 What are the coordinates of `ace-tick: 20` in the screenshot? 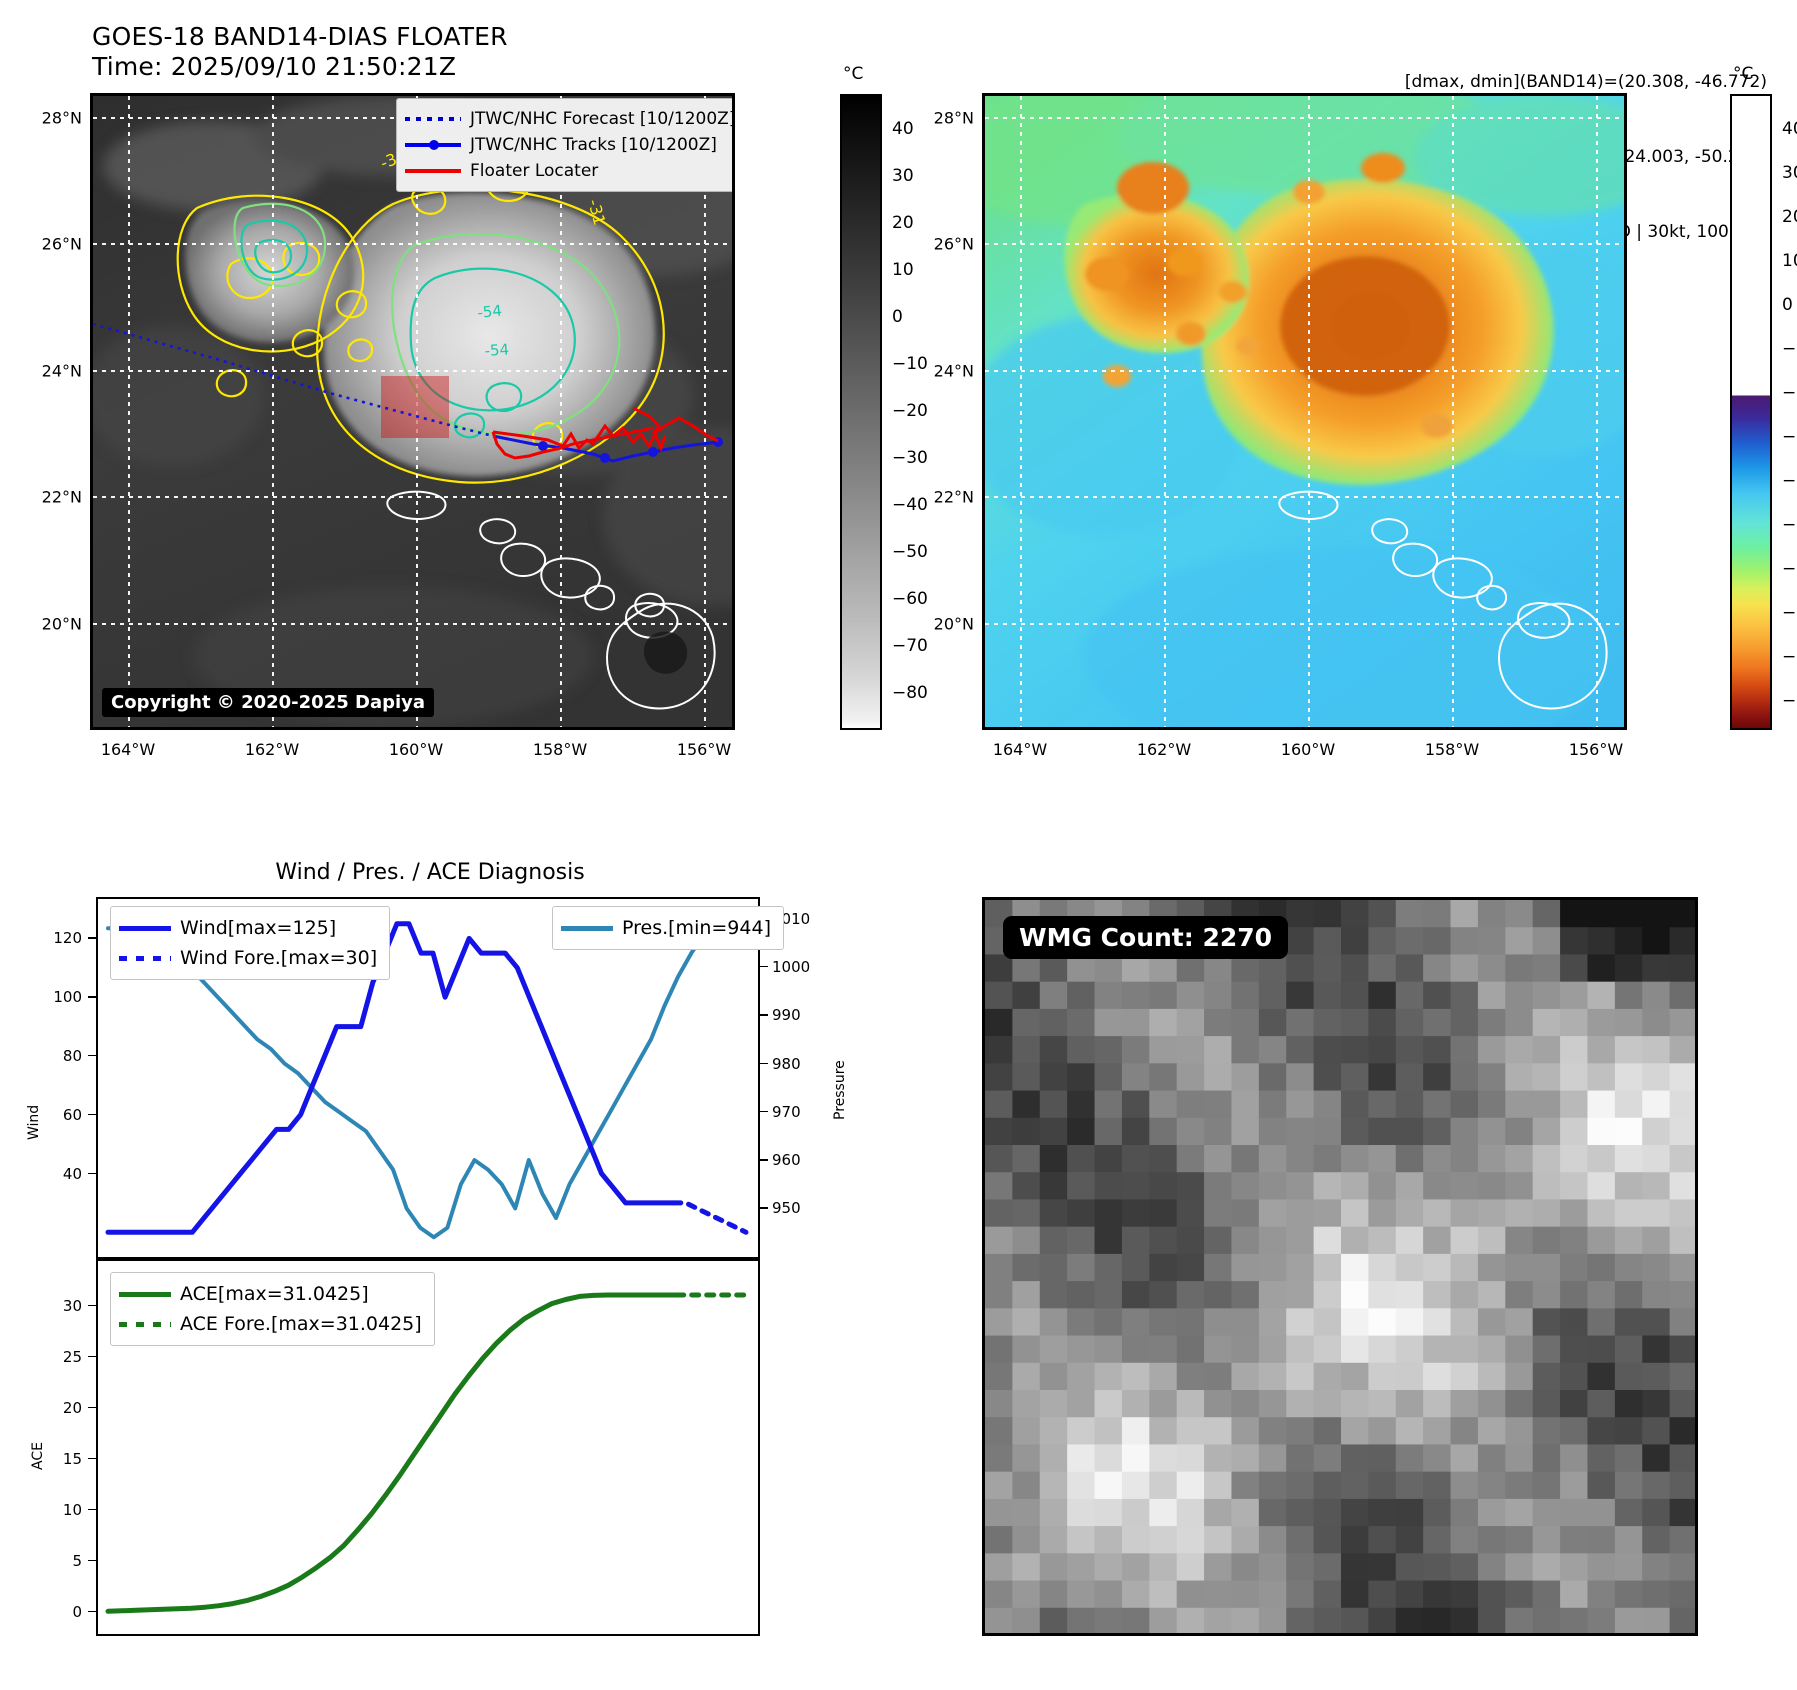 It's located at (72, 1407).